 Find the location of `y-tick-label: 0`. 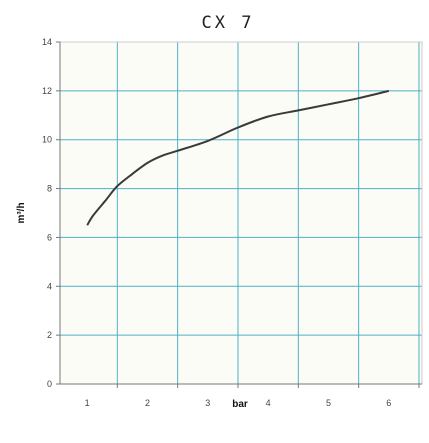

y-tick-label: 0 is located at coordinates (49, 384).